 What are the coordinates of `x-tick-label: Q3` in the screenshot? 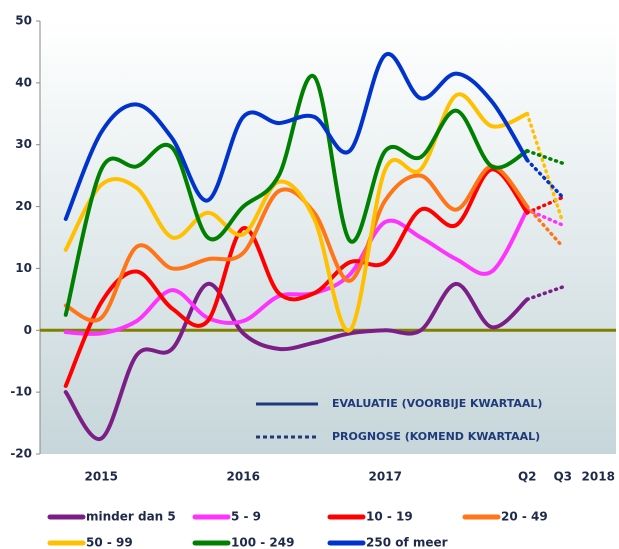 It's located at (562, 477).